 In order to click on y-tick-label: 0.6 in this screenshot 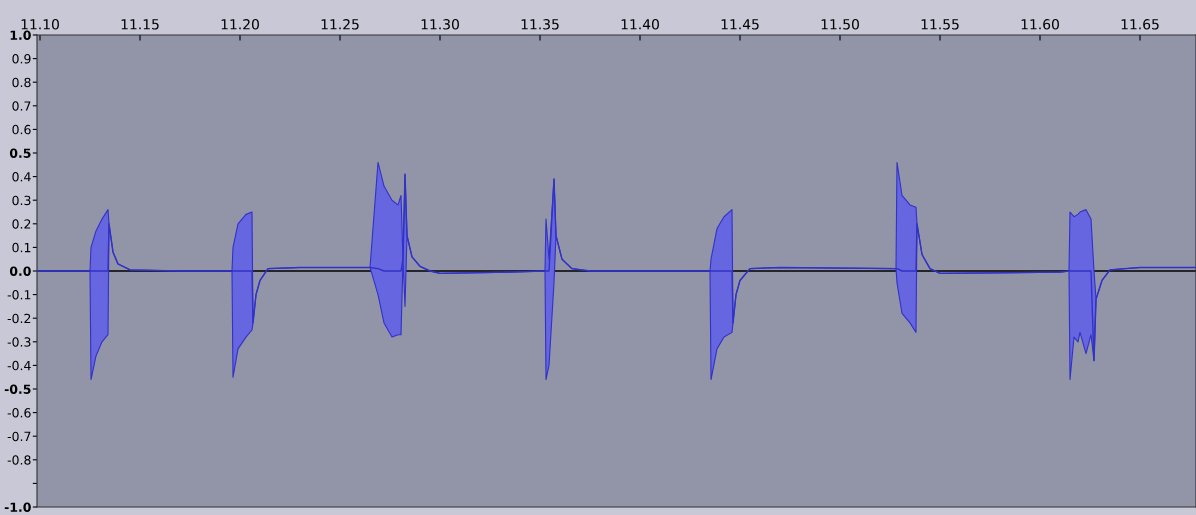, I will do `click(21, 129)`.